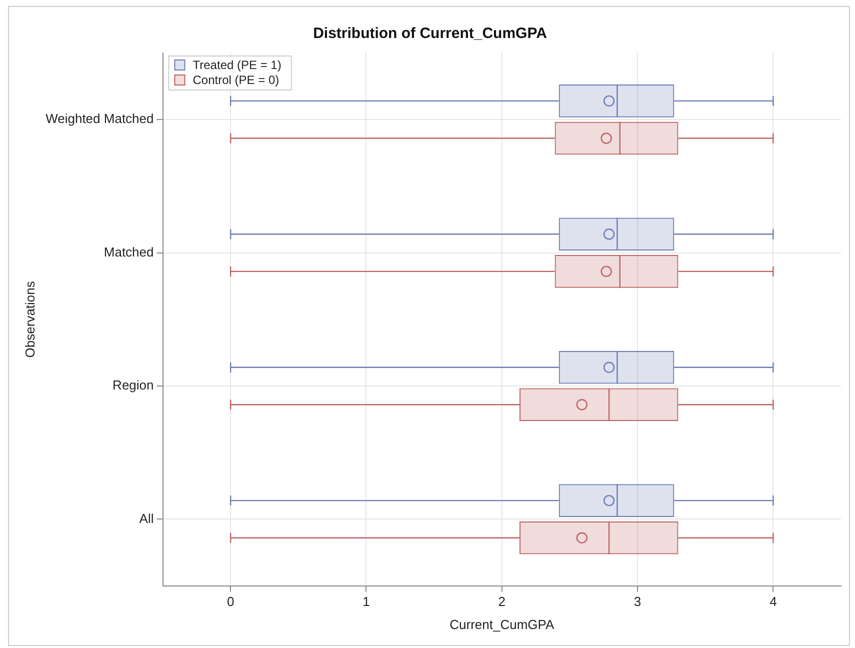  Describe the element at coordinates (638, 602) in the screenshot. I see `x-tick-label: 3` at that location.